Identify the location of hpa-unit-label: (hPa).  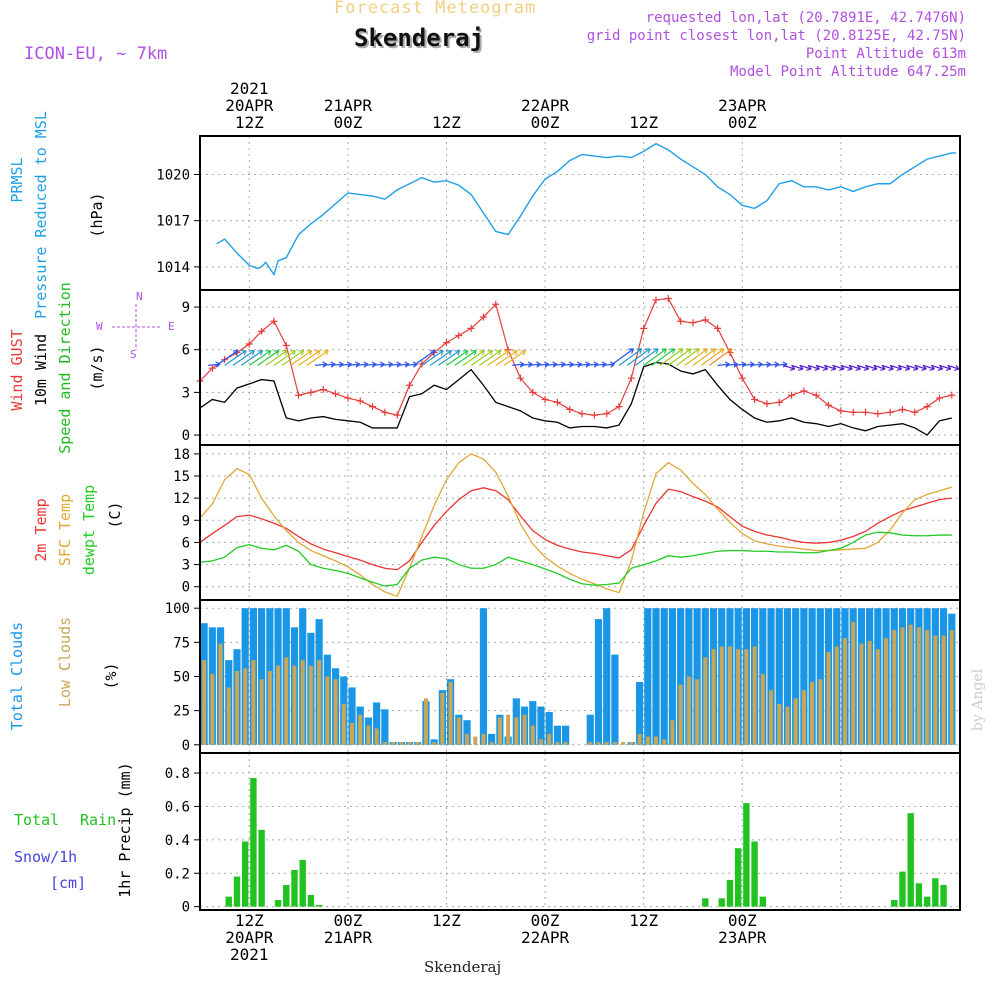
(97, 214).